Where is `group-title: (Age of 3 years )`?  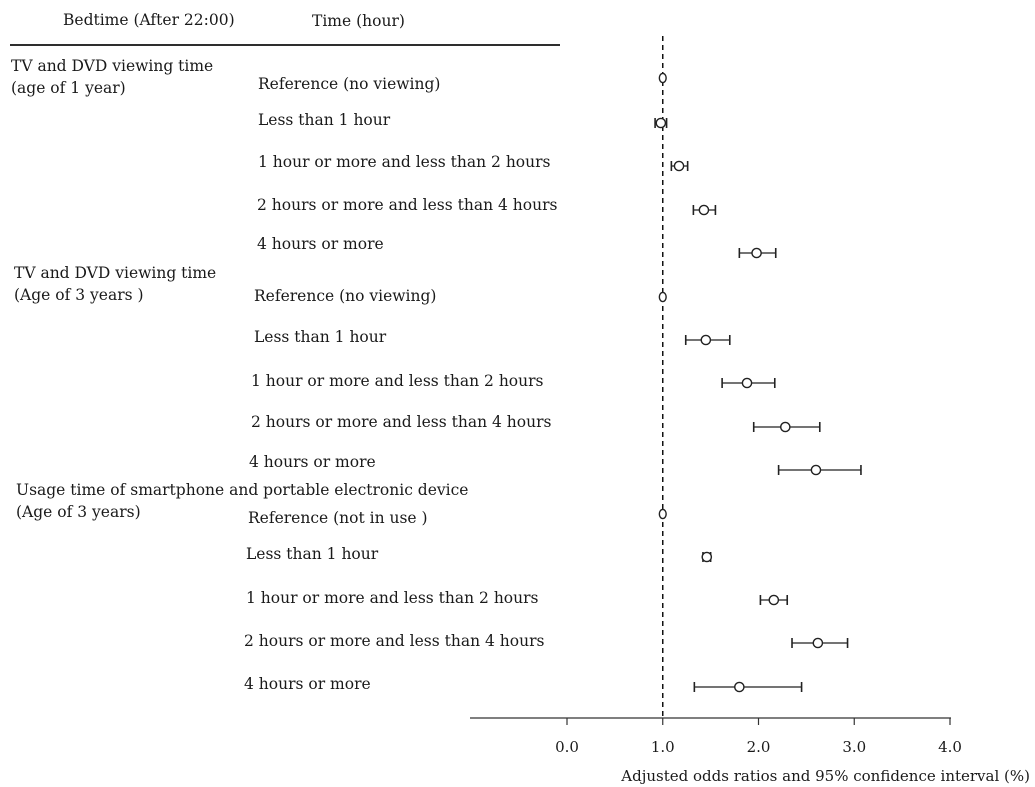
group-title: (Age of 3 years ) is located at coordinates (79, 295).